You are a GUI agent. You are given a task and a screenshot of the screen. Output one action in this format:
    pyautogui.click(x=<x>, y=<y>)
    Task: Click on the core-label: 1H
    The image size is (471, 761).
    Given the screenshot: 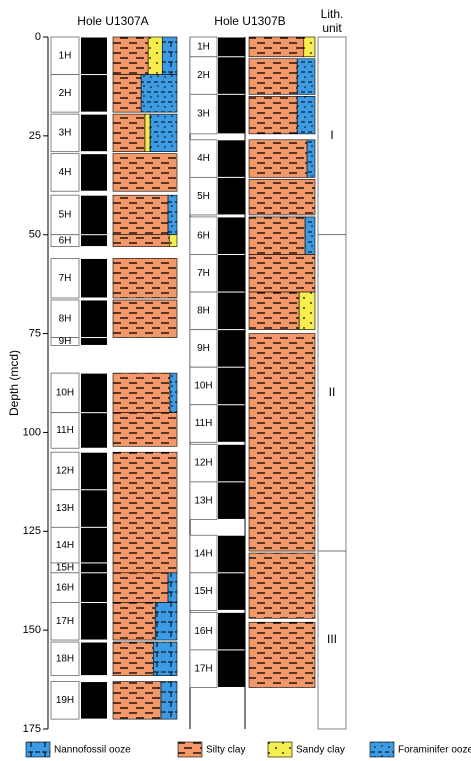 What is the action you would take?
    pyautogui.click(x=65, y=55)
    